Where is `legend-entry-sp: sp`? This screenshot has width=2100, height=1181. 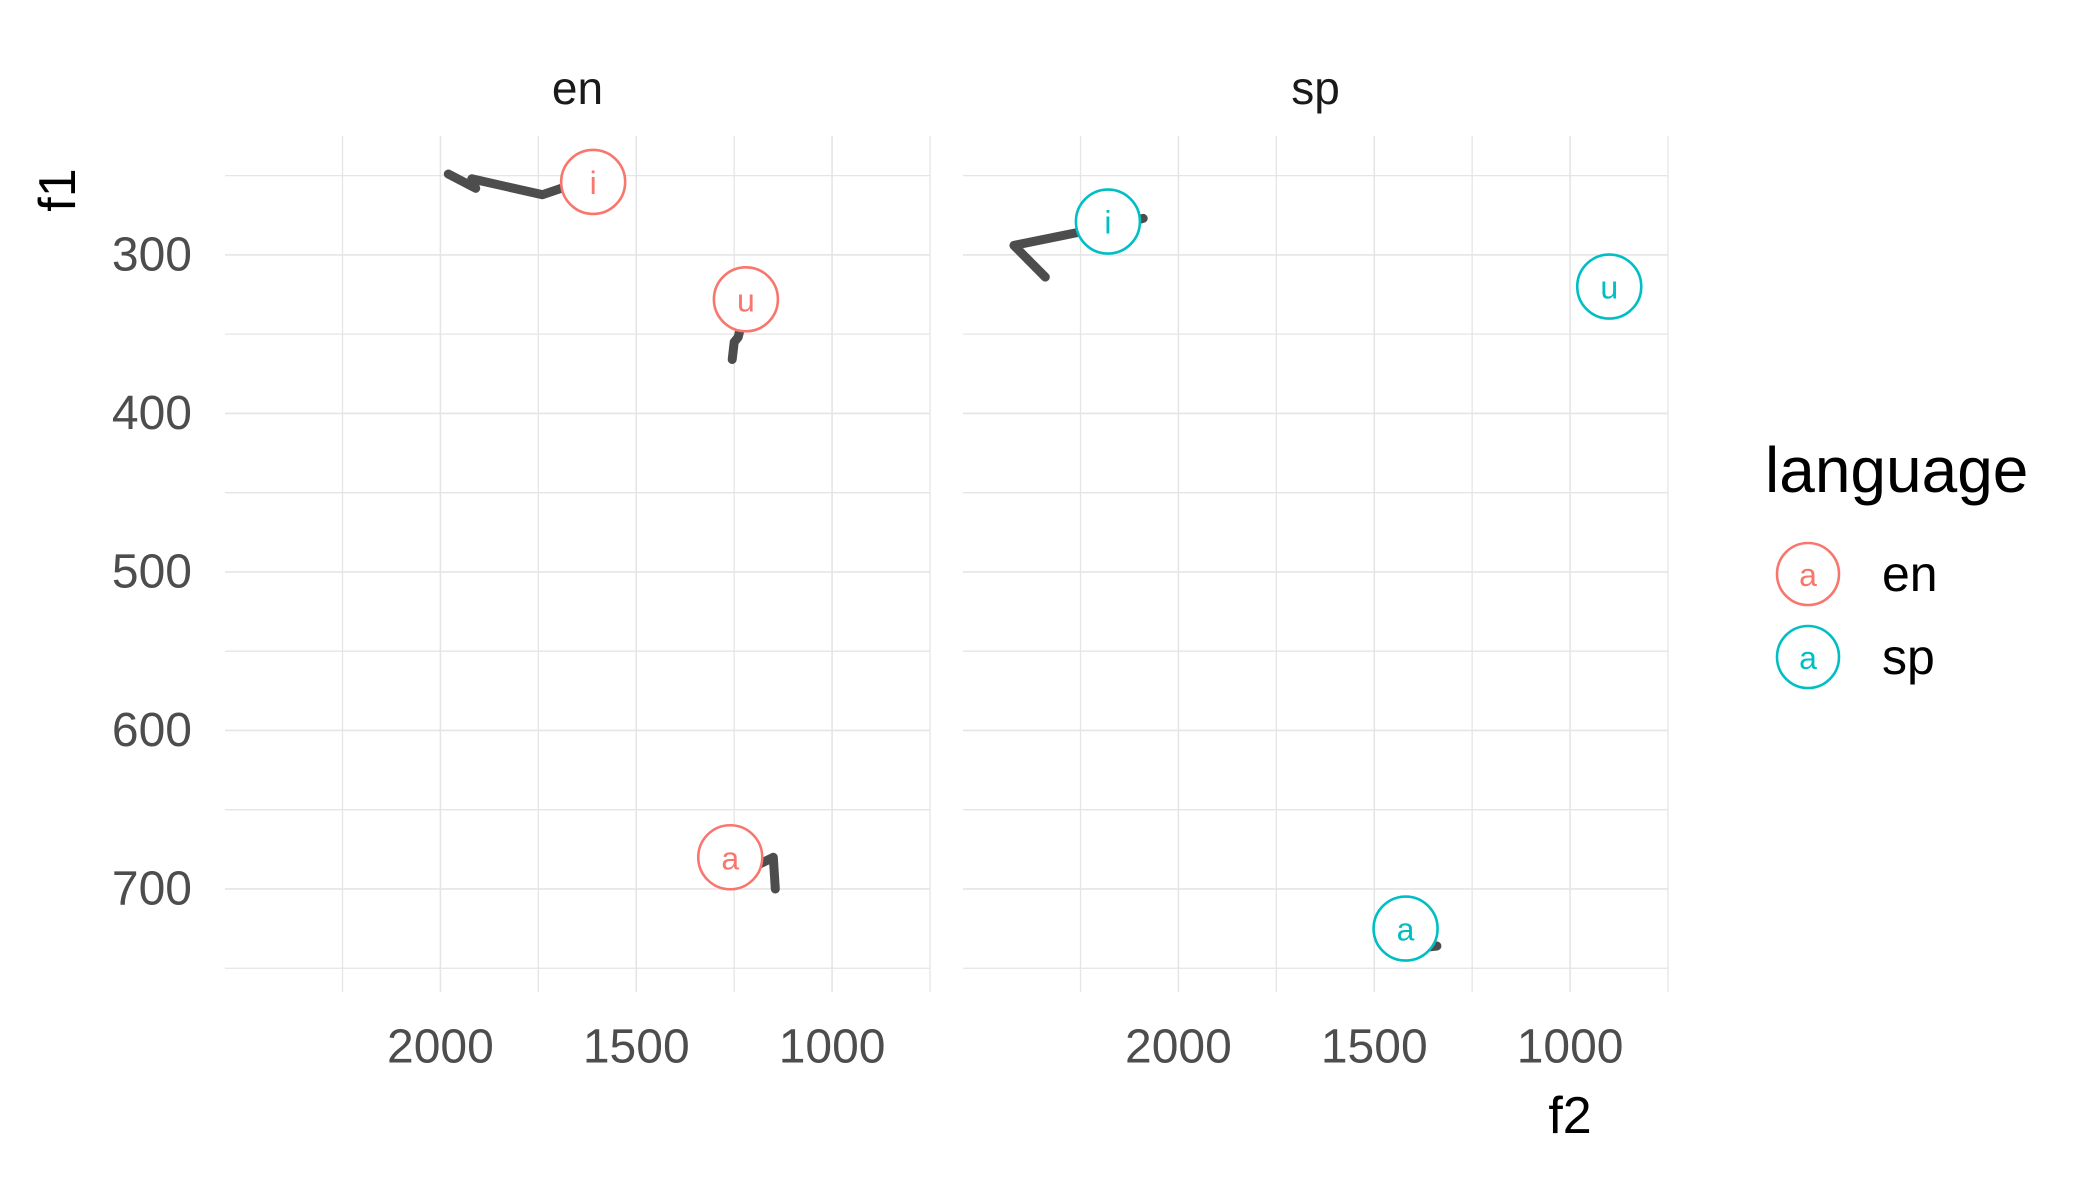
legend-entry-sp: sp is located at coordinates (1908, 657).